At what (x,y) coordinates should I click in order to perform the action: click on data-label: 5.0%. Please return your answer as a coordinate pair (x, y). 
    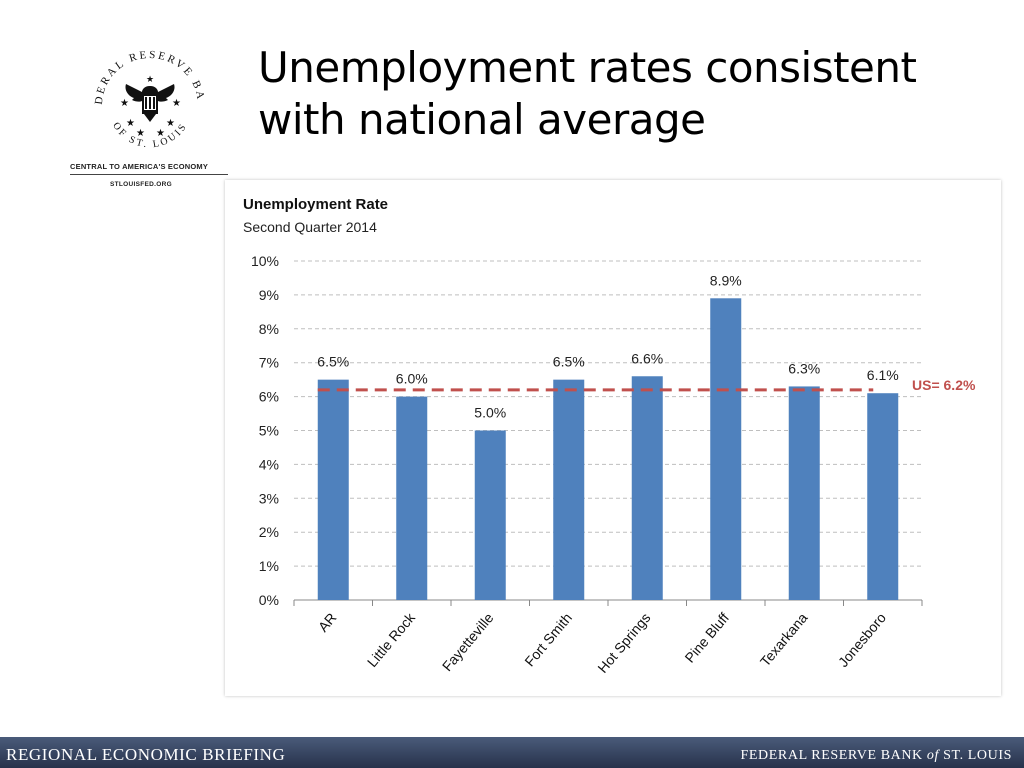
    Looking at the image, I should click on (490, 413).